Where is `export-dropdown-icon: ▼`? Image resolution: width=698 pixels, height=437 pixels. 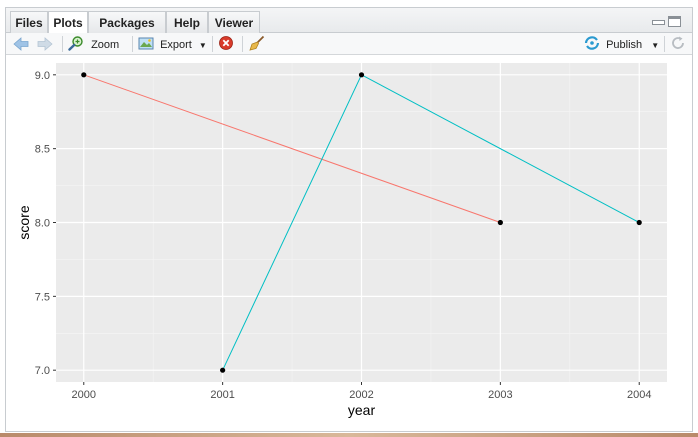
export-dropdown-icon: ▼ is located at coordinates (202, 45).